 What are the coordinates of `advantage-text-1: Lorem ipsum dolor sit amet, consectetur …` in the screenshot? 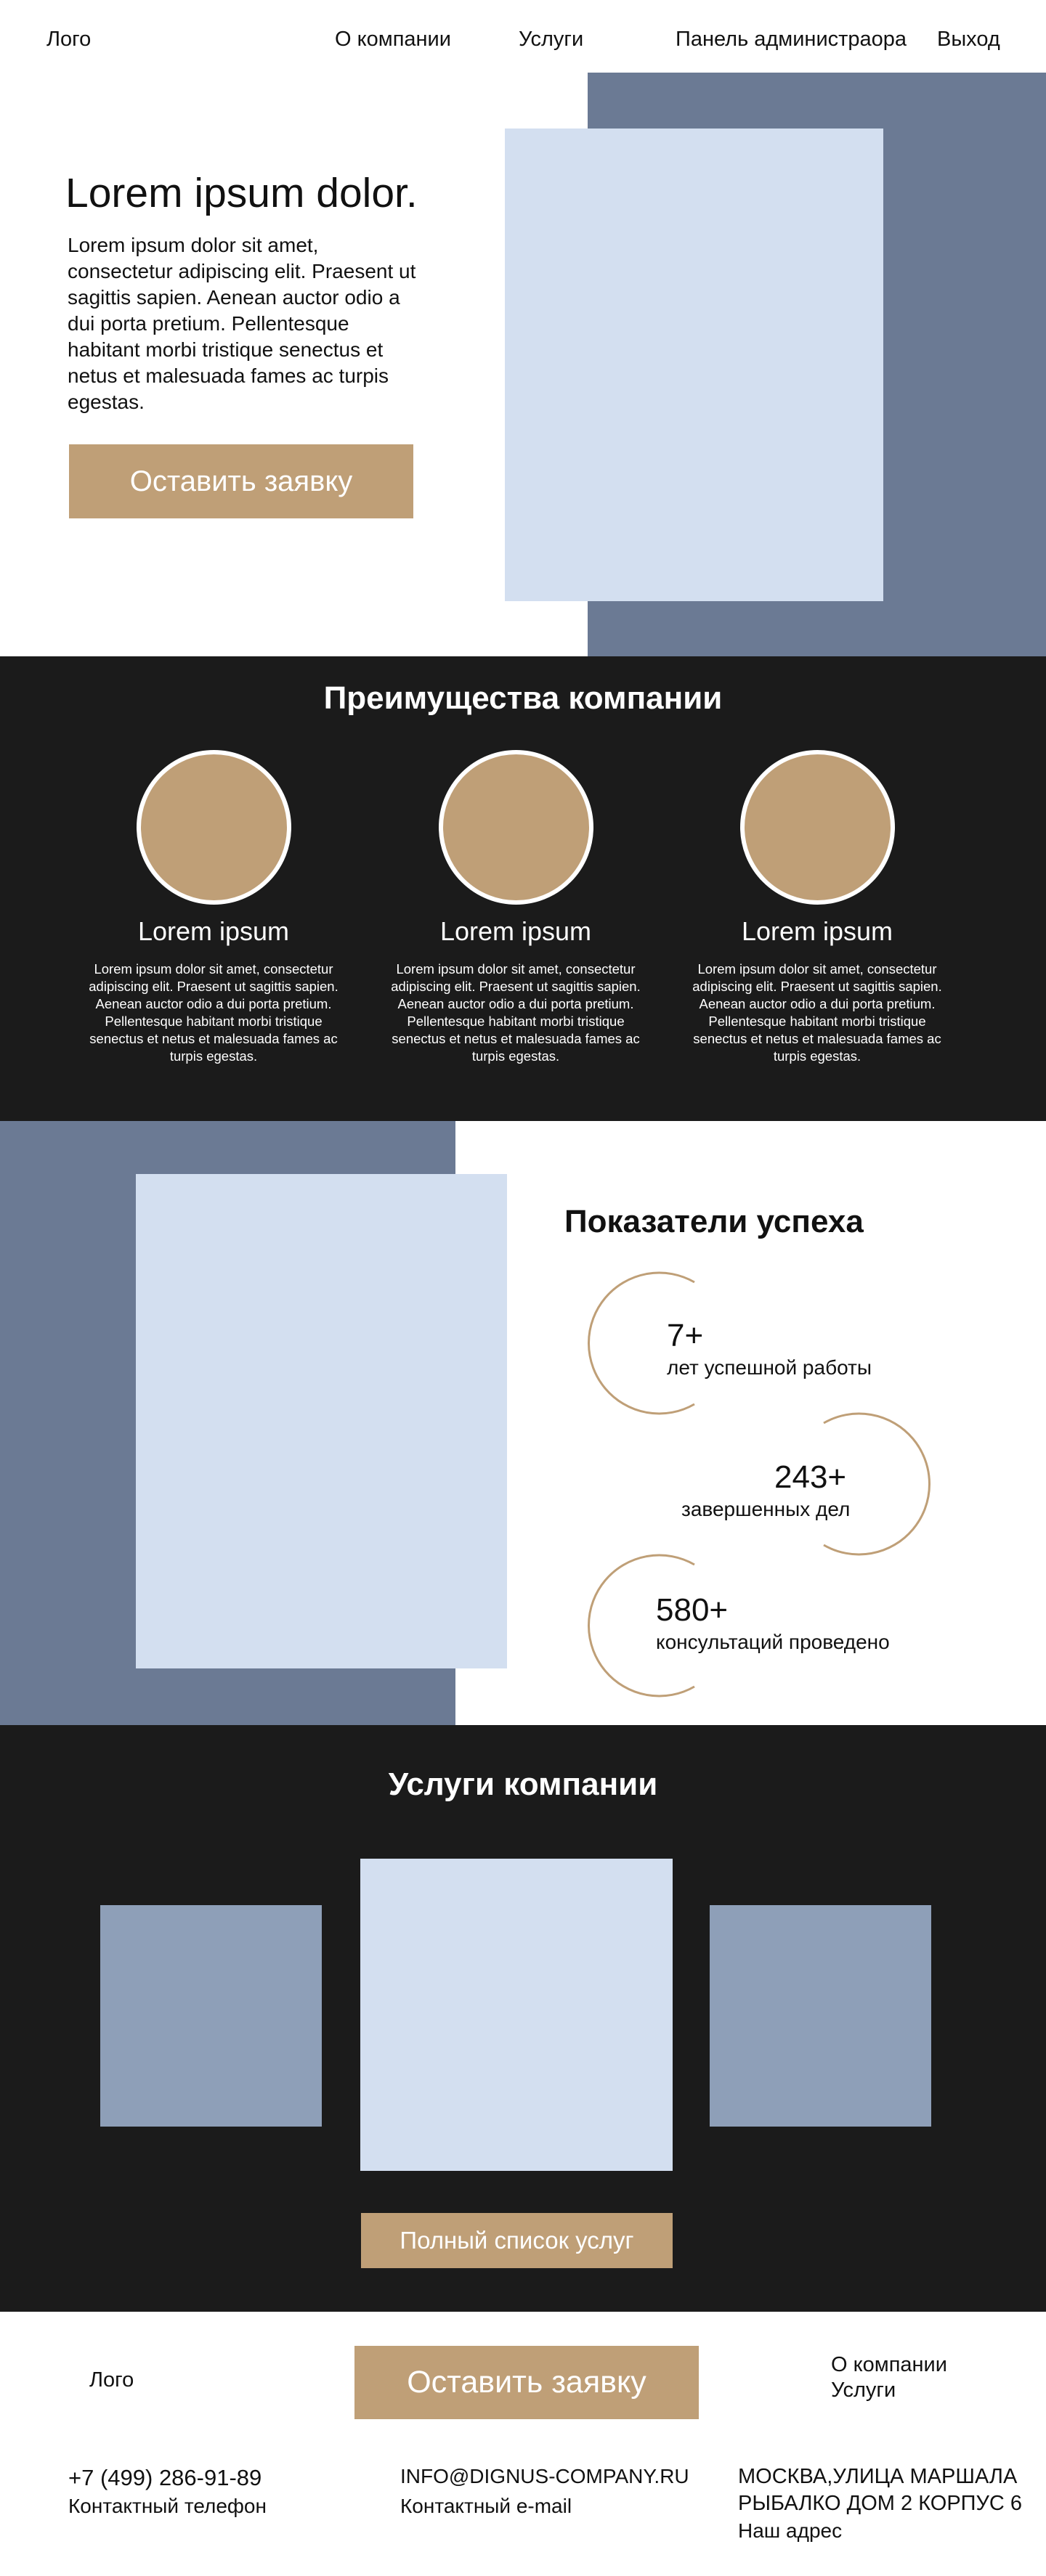 It's located at (213, 1012).